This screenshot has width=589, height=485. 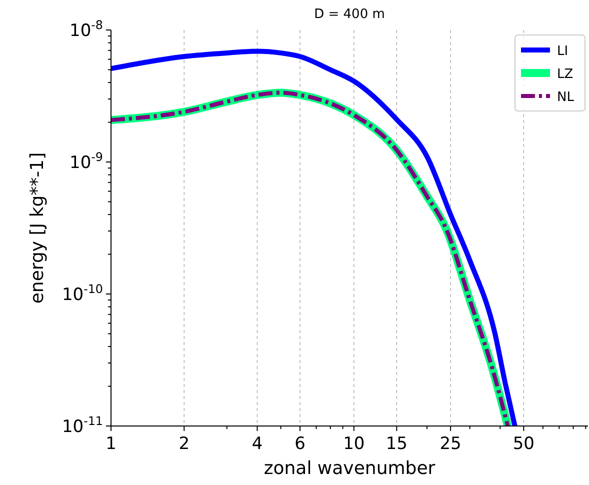 I want to click on y-tick-label: 10$^{-8}$, so click(x=86, y=29).